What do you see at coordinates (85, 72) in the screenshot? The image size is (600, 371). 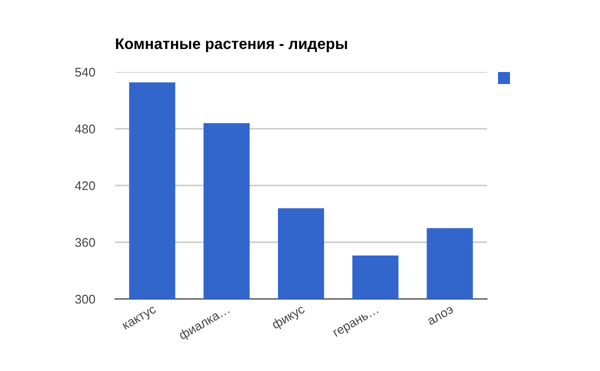 I see `y-tick-label: 540` at bounding box center [85, 72].